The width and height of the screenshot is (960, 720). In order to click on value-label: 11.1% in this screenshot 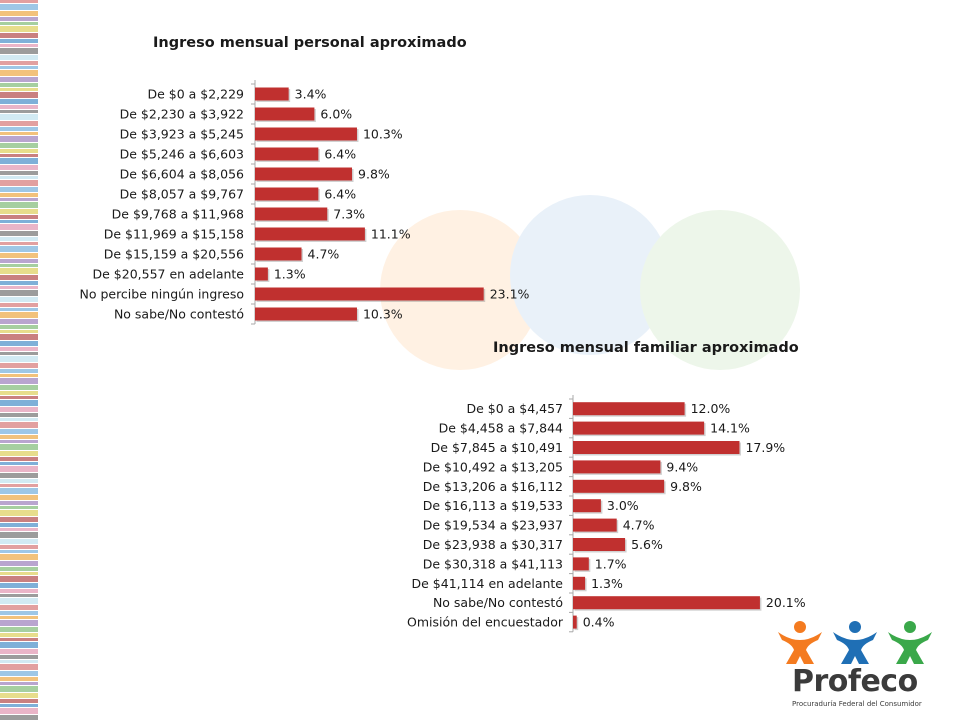, I will do `click(391, 234)`.